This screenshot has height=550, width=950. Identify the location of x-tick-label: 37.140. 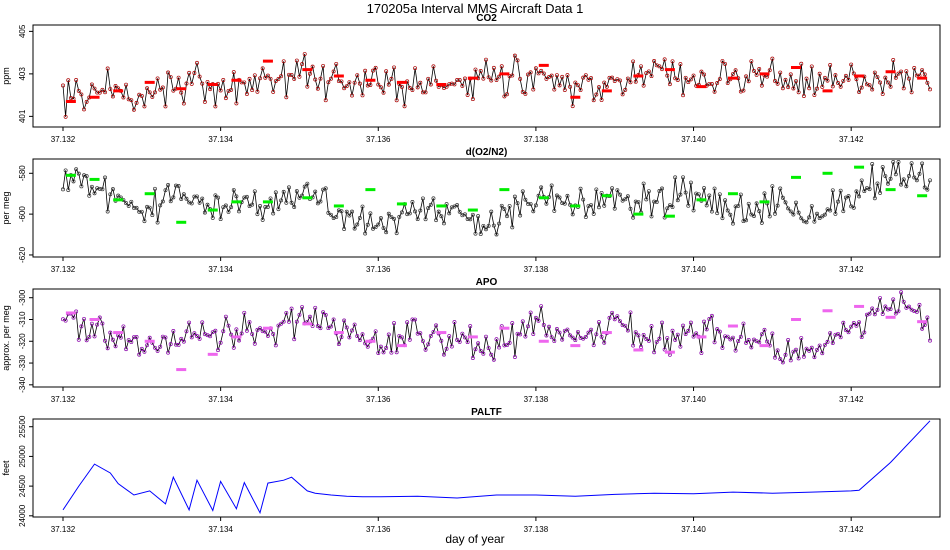
(693, 399).